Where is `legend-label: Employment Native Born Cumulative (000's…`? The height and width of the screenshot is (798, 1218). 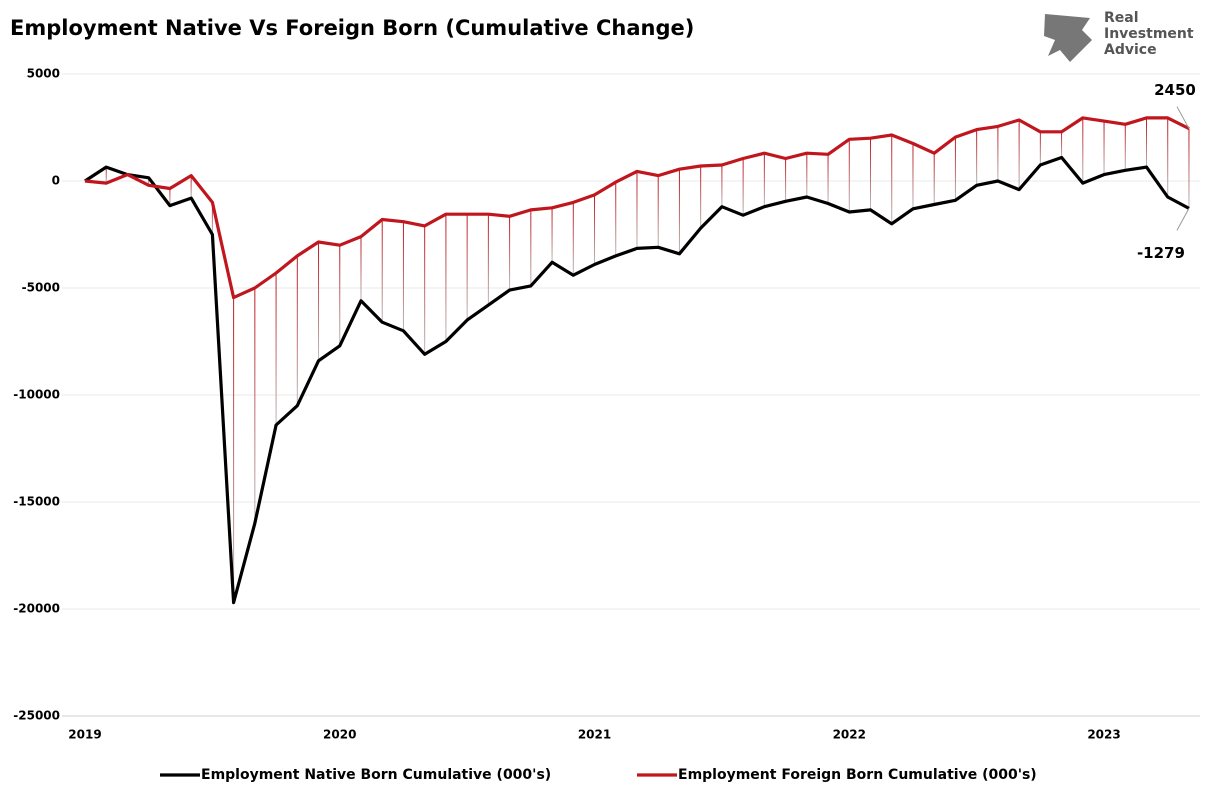 legend-label: Employment Native Born Cumulative (000's… is located at coordinates (376, 775).